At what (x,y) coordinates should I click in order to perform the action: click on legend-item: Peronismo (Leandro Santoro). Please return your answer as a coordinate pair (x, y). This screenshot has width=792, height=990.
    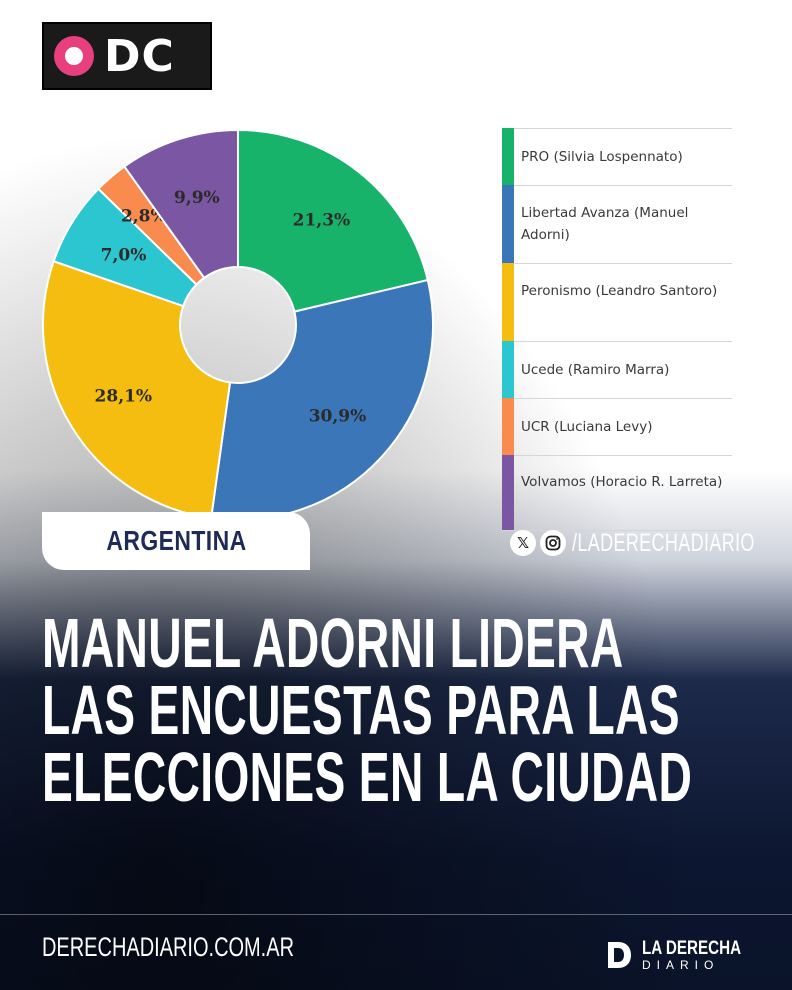
    Looking at the image, I should click on (617, 302).